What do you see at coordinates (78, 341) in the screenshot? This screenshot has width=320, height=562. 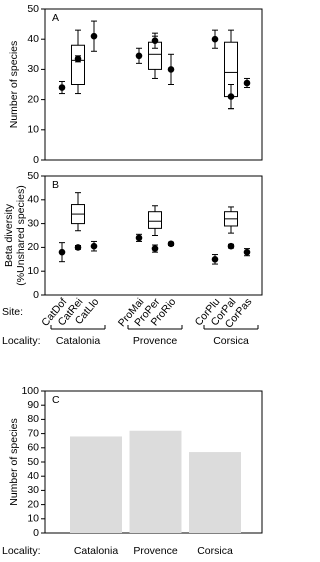 I see `group-label: Catalonia` at bounding box center [78, 341].